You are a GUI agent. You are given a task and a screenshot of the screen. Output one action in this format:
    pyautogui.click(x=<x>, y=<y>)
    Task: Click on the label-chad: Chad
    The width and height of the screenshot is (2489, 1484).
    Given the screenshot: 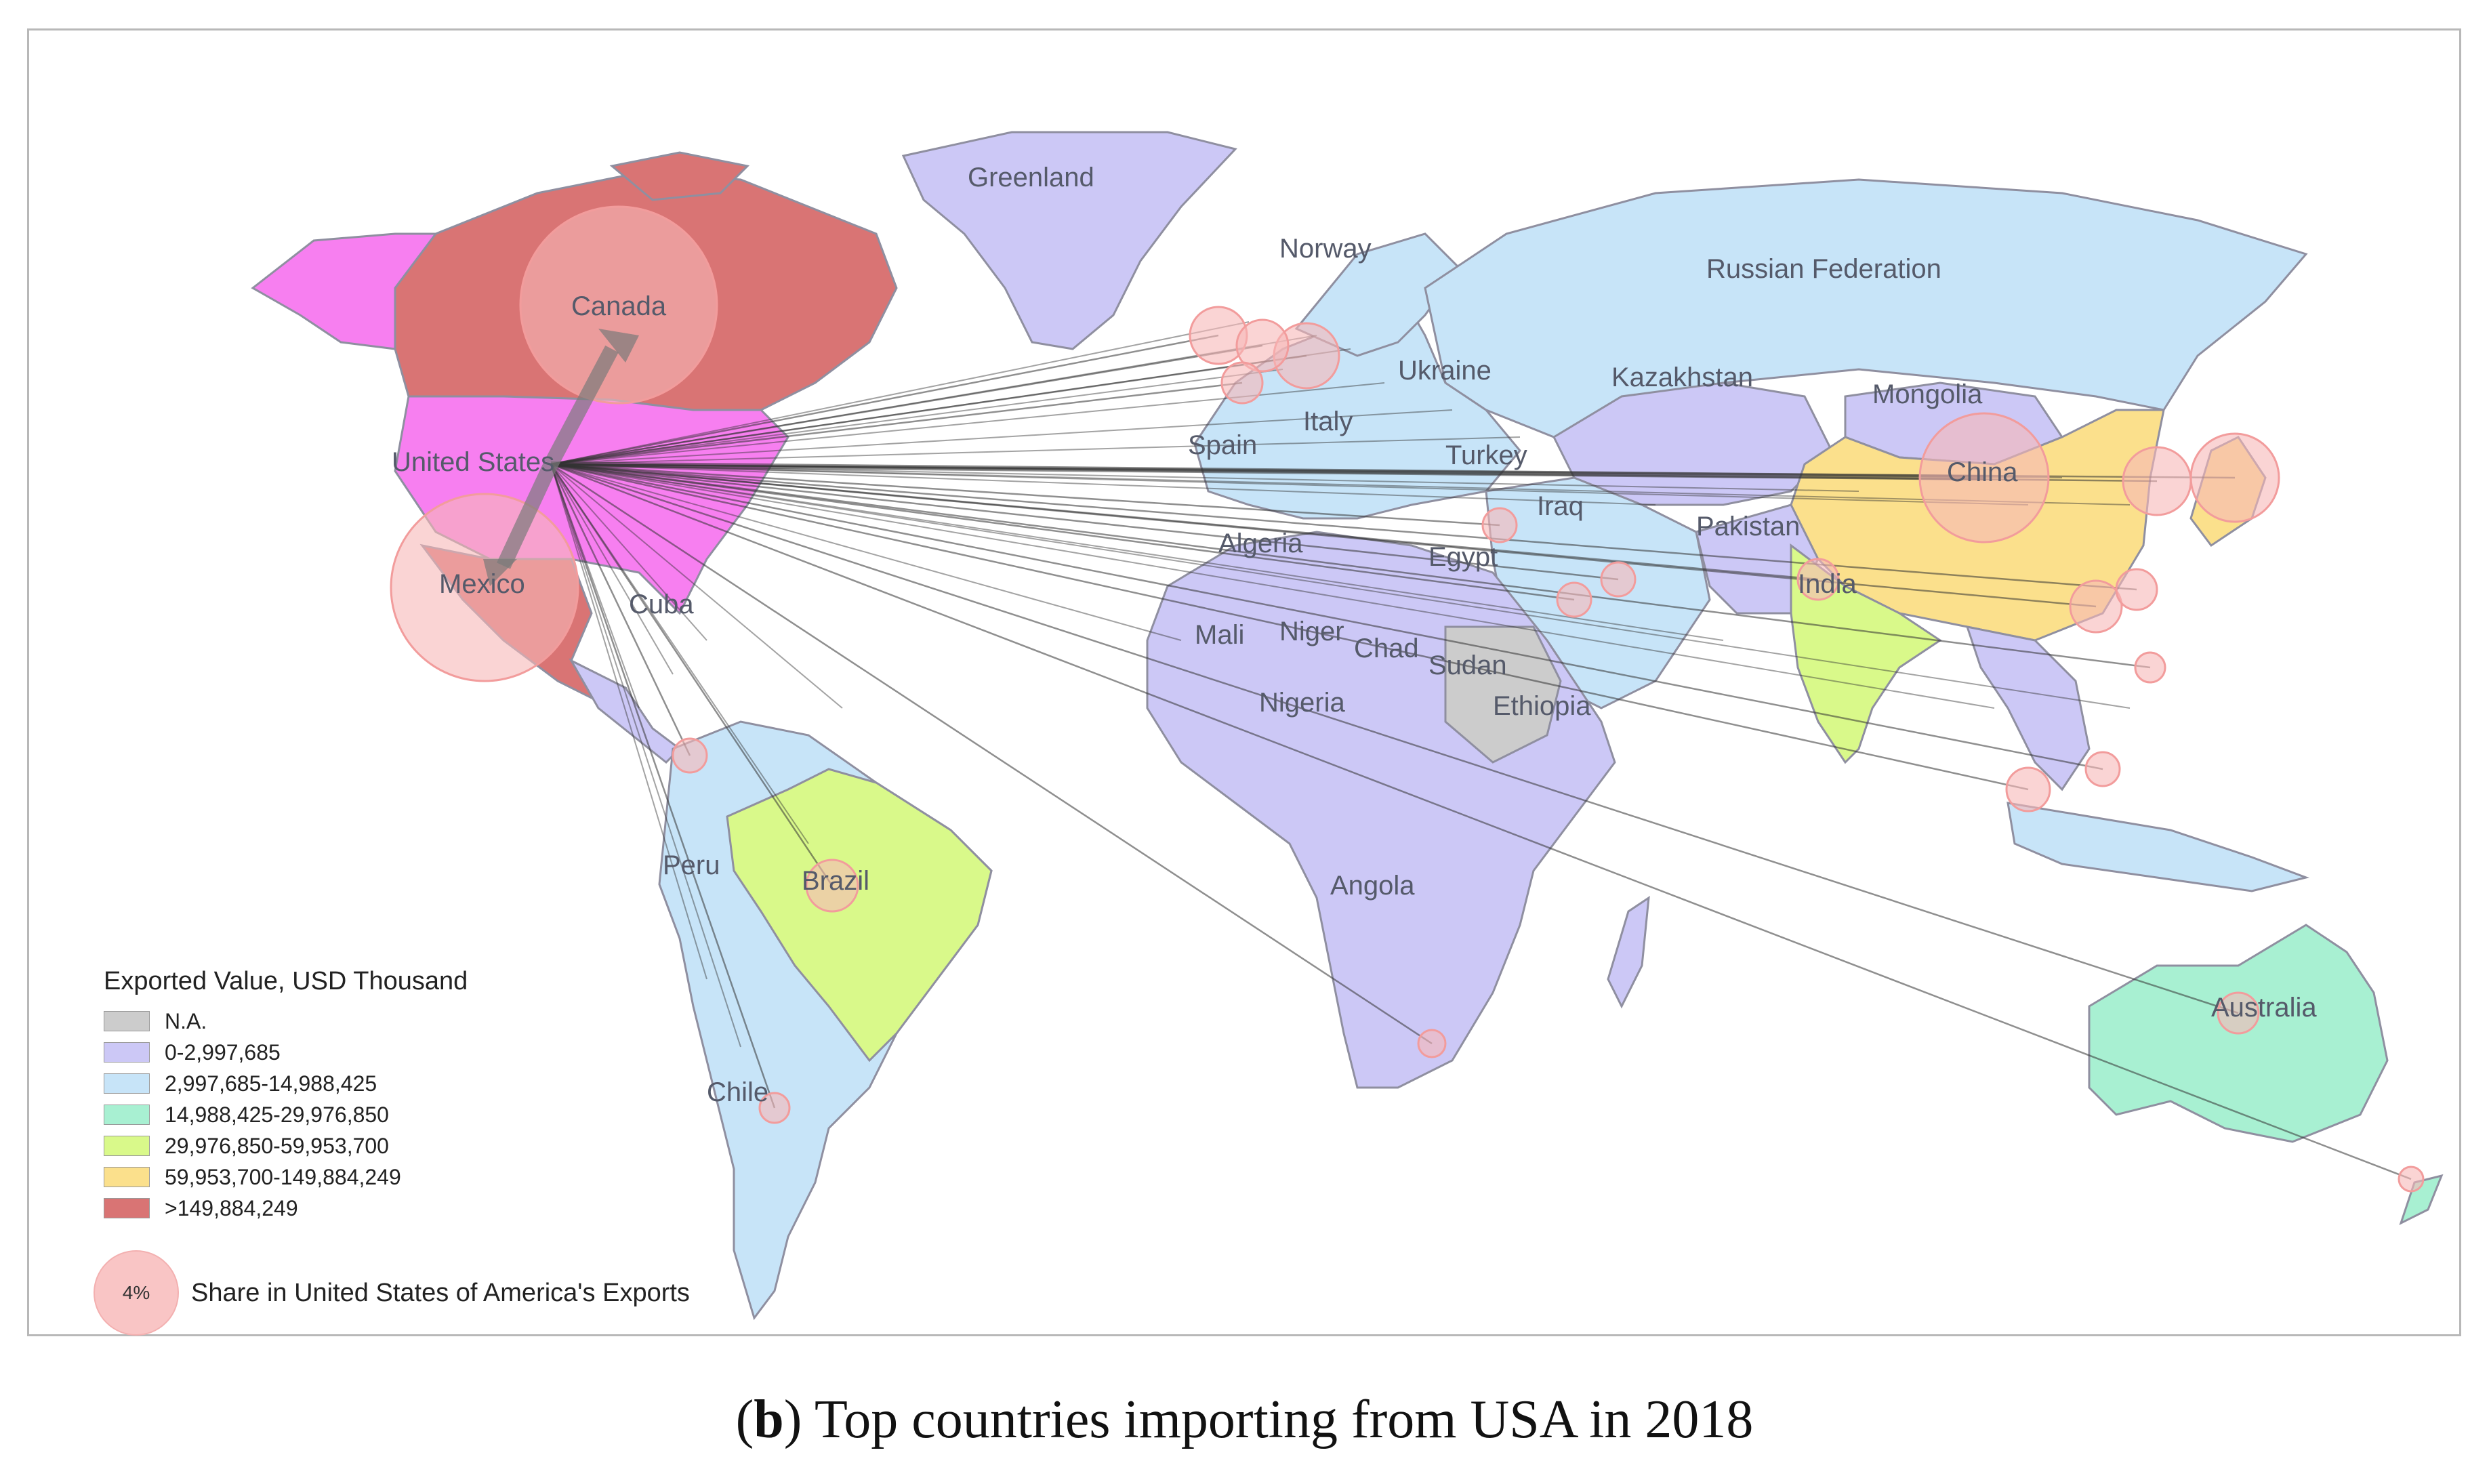 What is the action you would take?
    pyautogui.click(x=1386, y=648)
    